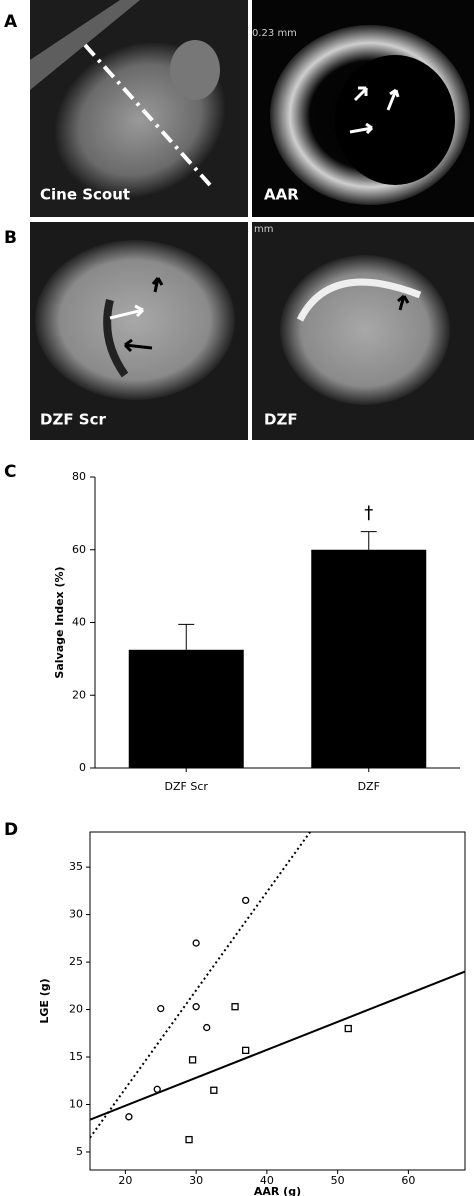 Image resolution: width=474 pixels, height=1196 pixels. Describe the element at coordinates (79, 549) in the screenshot. I see `y-tick-label: 60` at that location.